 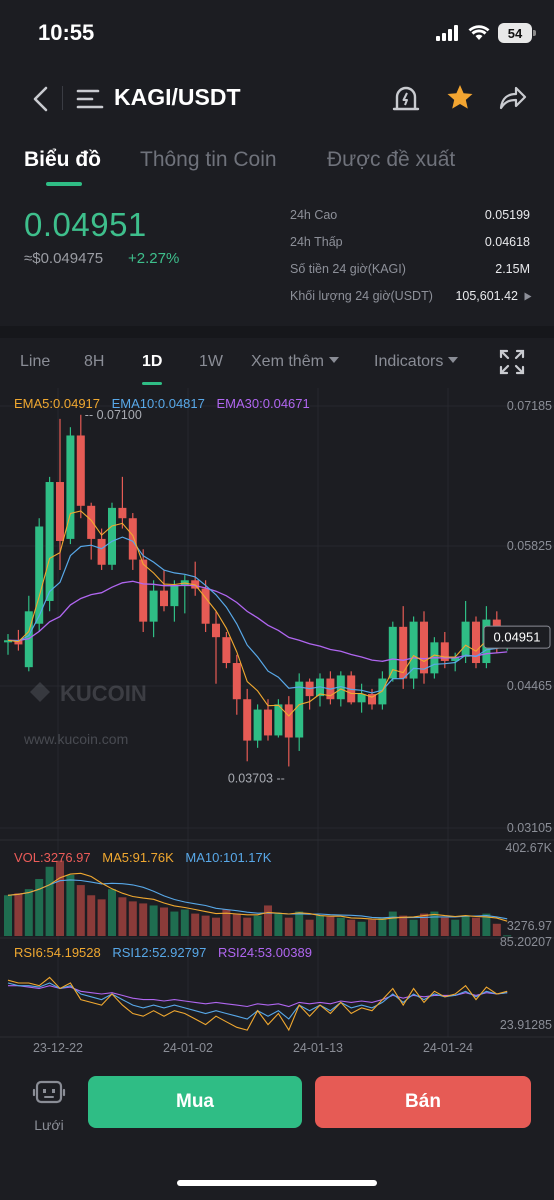 What do you see at coordinates (512, 98) in the screenshot?
I see `share-icon` at bounding box center [512, 98].